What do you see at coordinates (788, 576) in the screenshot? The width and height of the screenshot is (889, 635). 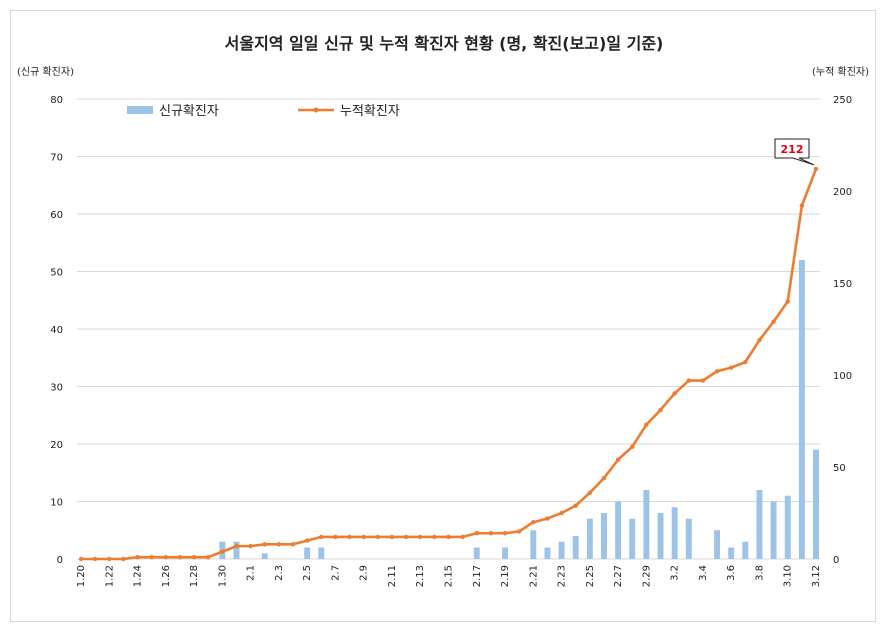 I see `x-tick-label: 3.10` at bounding box center [788, 576].